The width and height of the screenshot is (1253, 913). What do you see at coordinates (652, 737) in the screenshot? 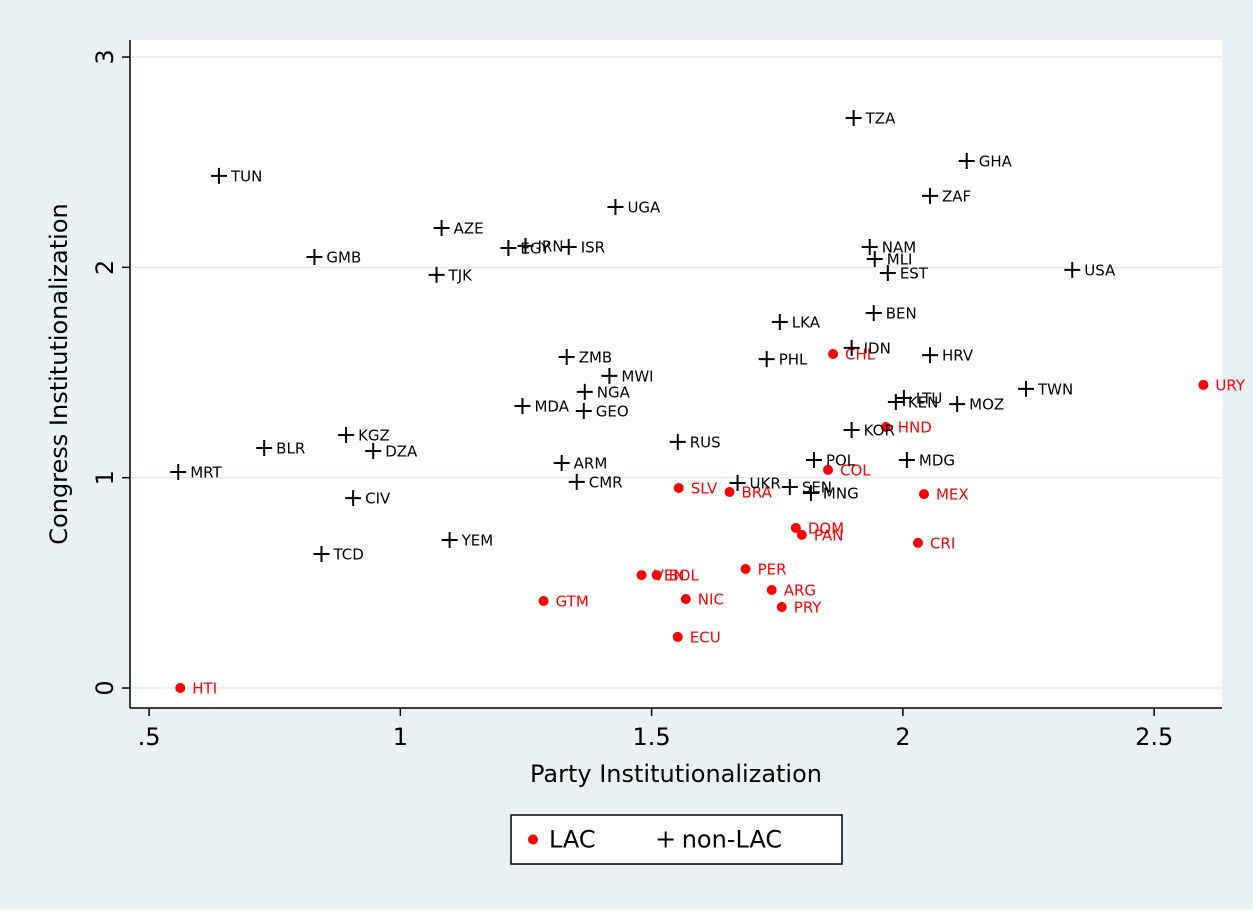
I see `x-tick-label: 1.5` at bounding box center [652, 737].